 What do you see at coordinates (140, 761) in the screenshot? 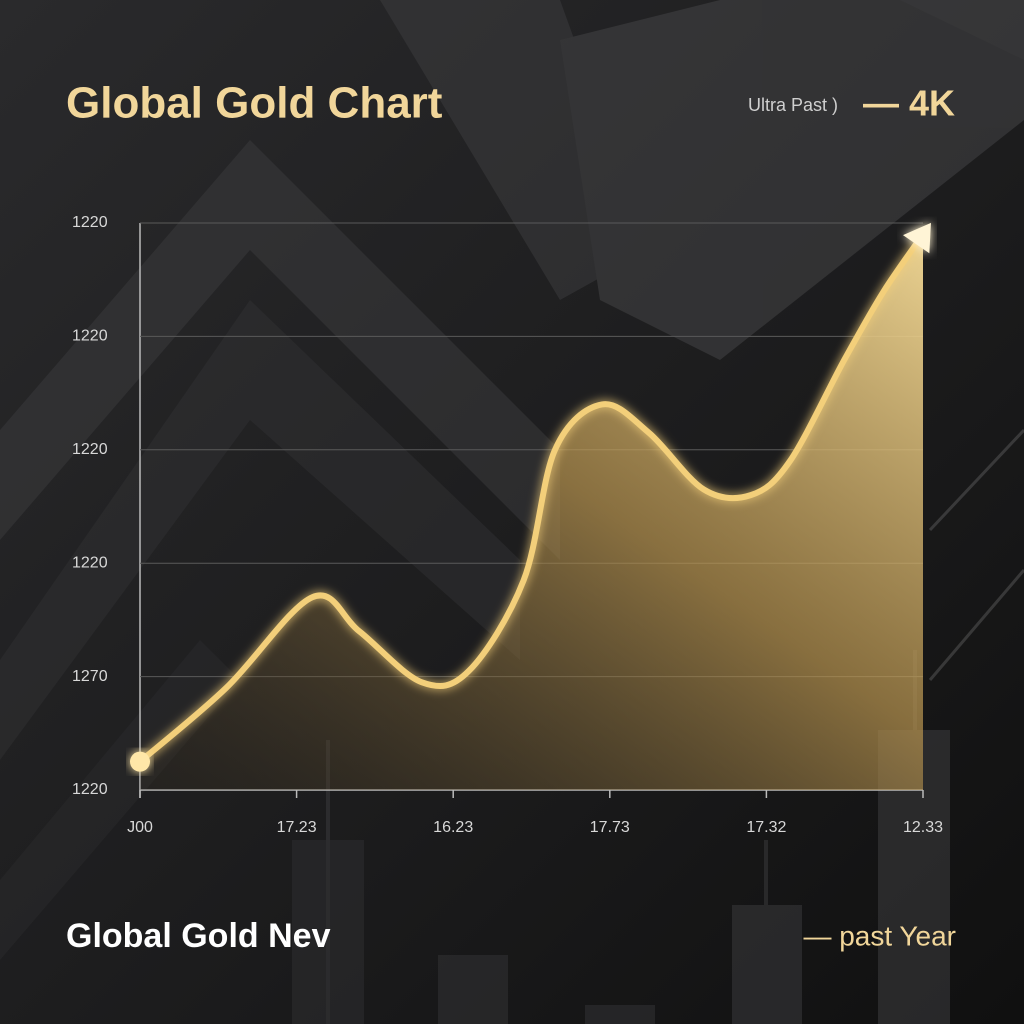
I see `start-dot` at bounding box center [140, 761].